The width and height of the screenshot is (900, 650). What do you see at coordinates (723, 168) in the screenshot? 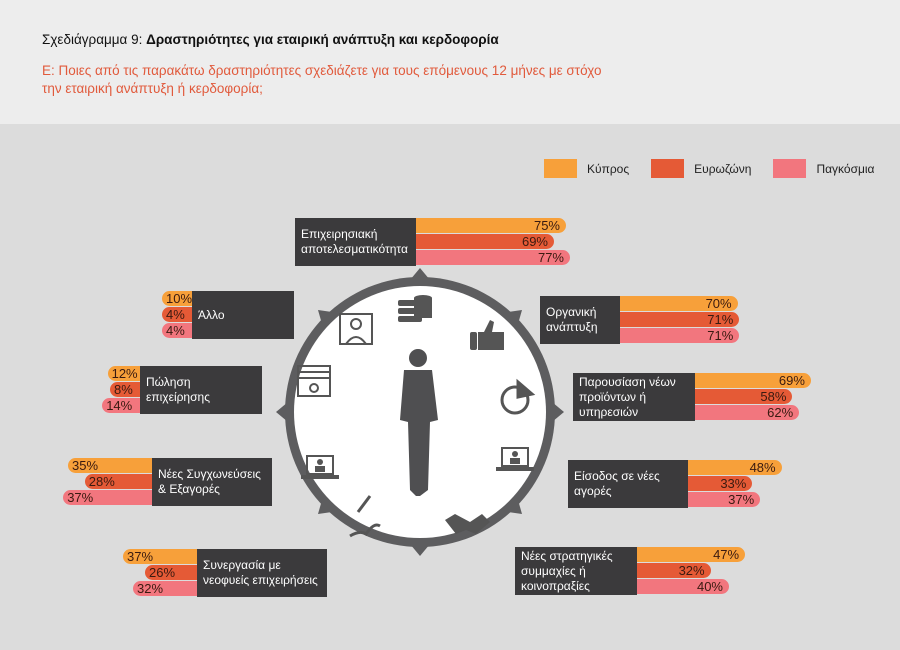
I see `legend-label-eurozone: Ευρωζώνη` at bounding box center [723, 168].